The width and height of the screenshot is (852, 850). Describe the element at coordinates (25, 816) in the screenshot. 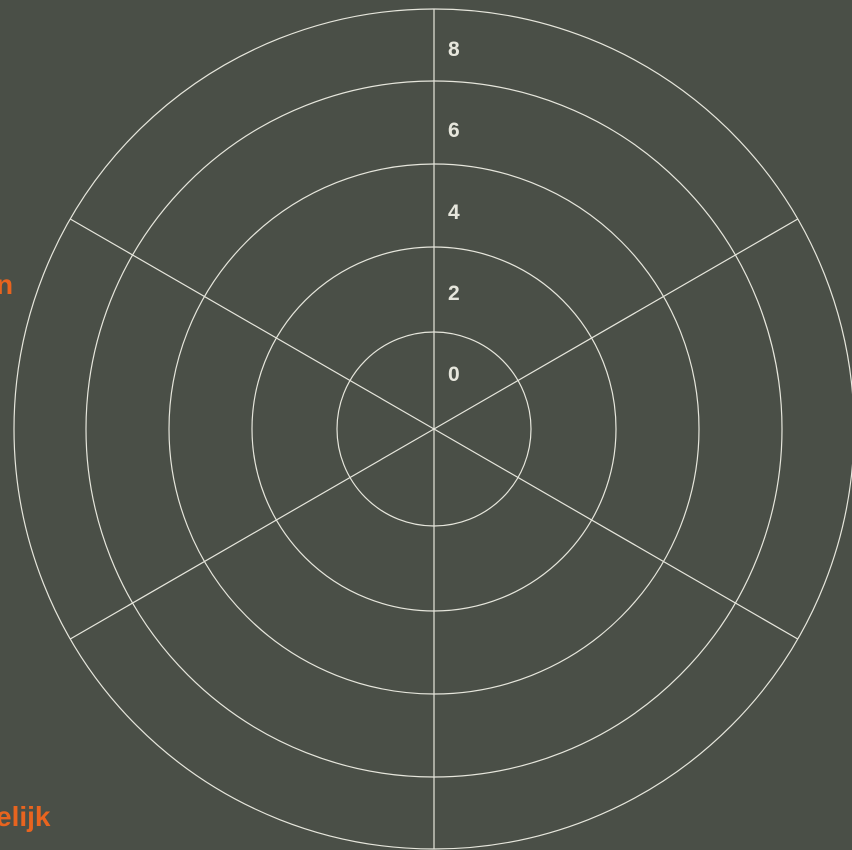

I see `axis-label-4: elijk` at that location.